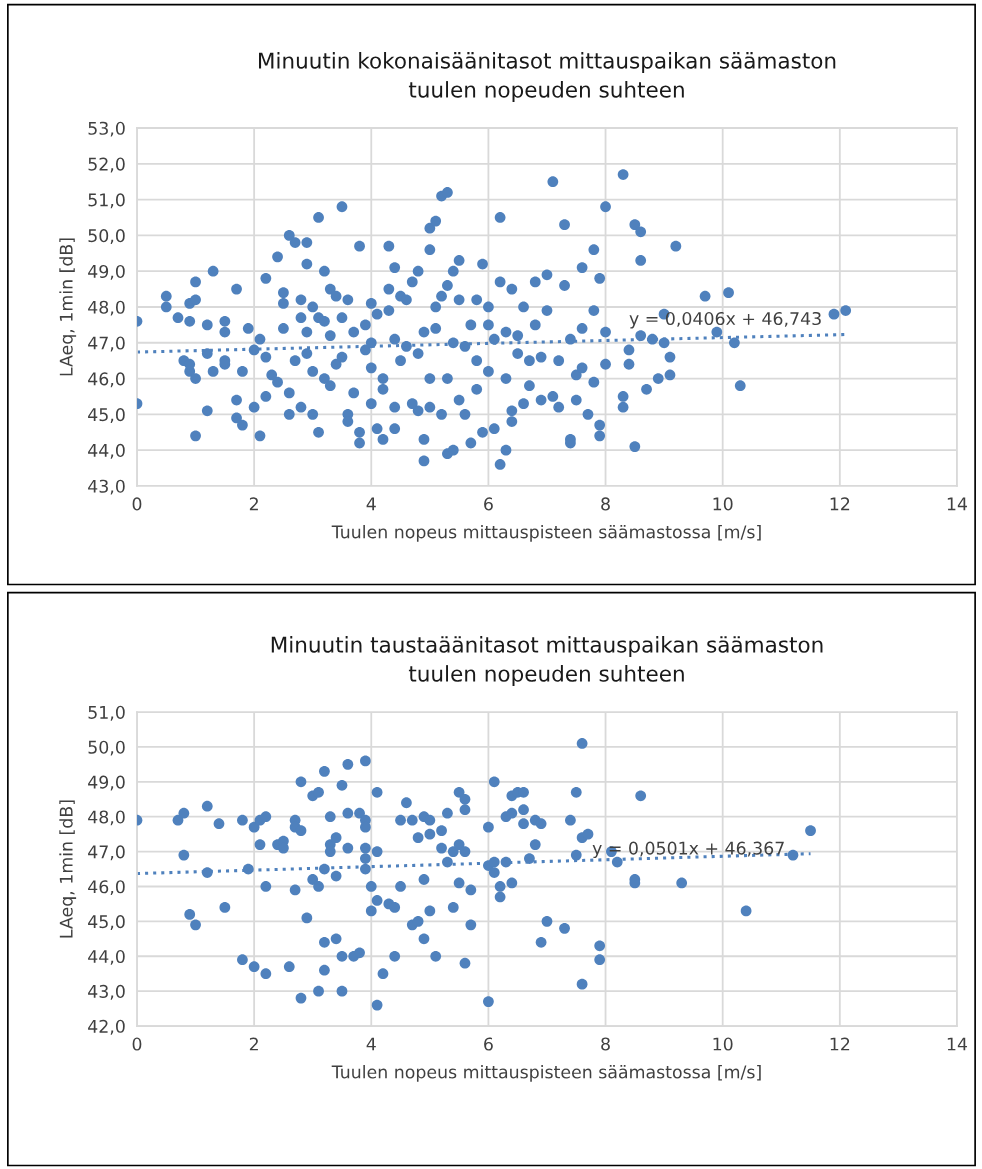 Image resolution: width=982 pixels, height=1169 pixels. Describe the element at coordinates (106, 1027) in the screenshot. I see `y-tick-label: 42,0` at that location.